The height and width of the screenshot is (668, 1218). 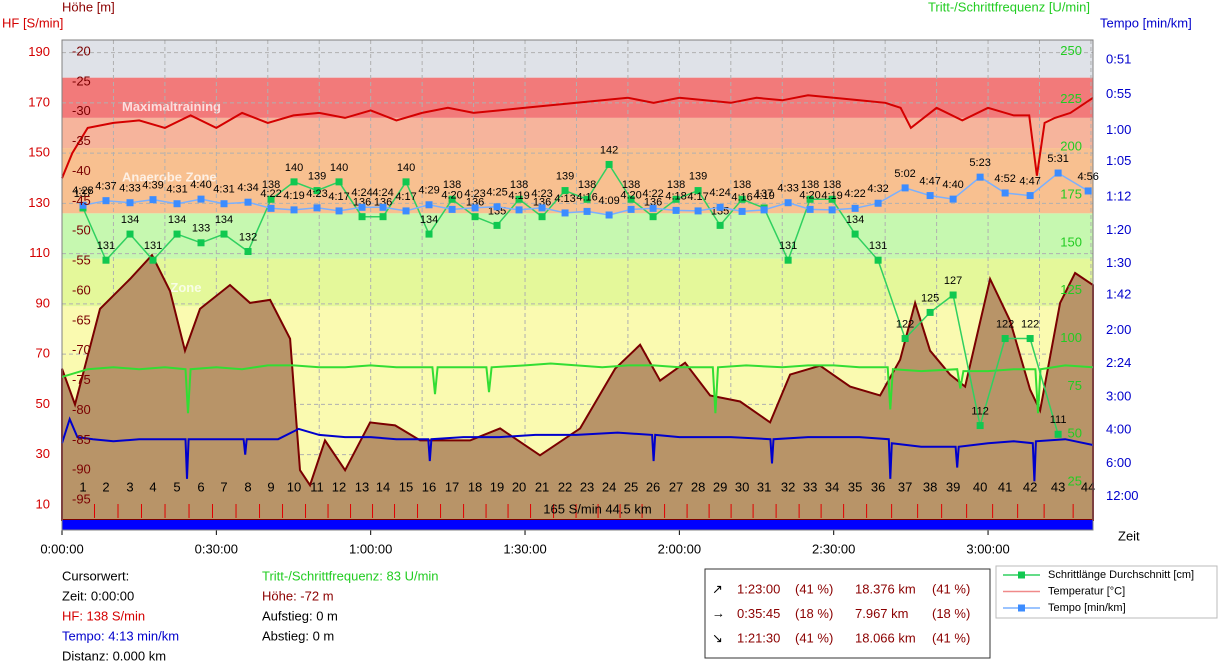 What do you see at coordinates (1075, 481) in the screenshot?
I see `cadence-tick-label: 25` at bounding box center [1075, 481].